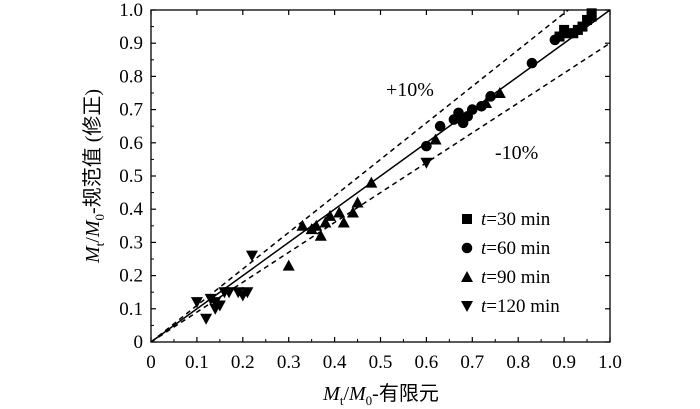  Describe the element at coordinates (131, 309) in the screenshot. I see `y-tick-label: 0.1` at that location.